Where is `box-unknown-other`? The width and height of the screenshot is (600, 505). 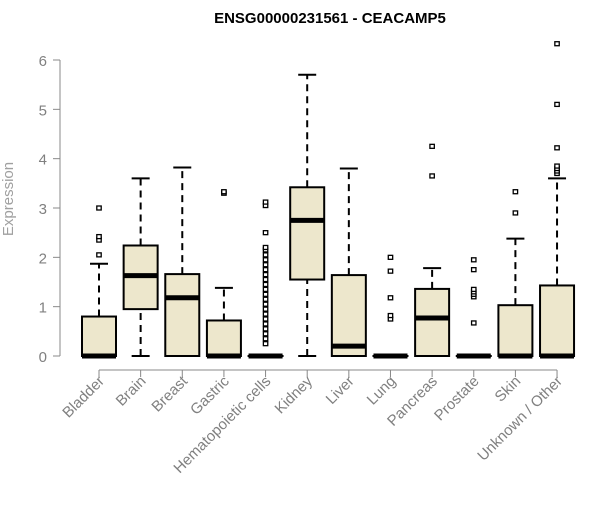 box-unknown-other is located at coordinates (557, 199).